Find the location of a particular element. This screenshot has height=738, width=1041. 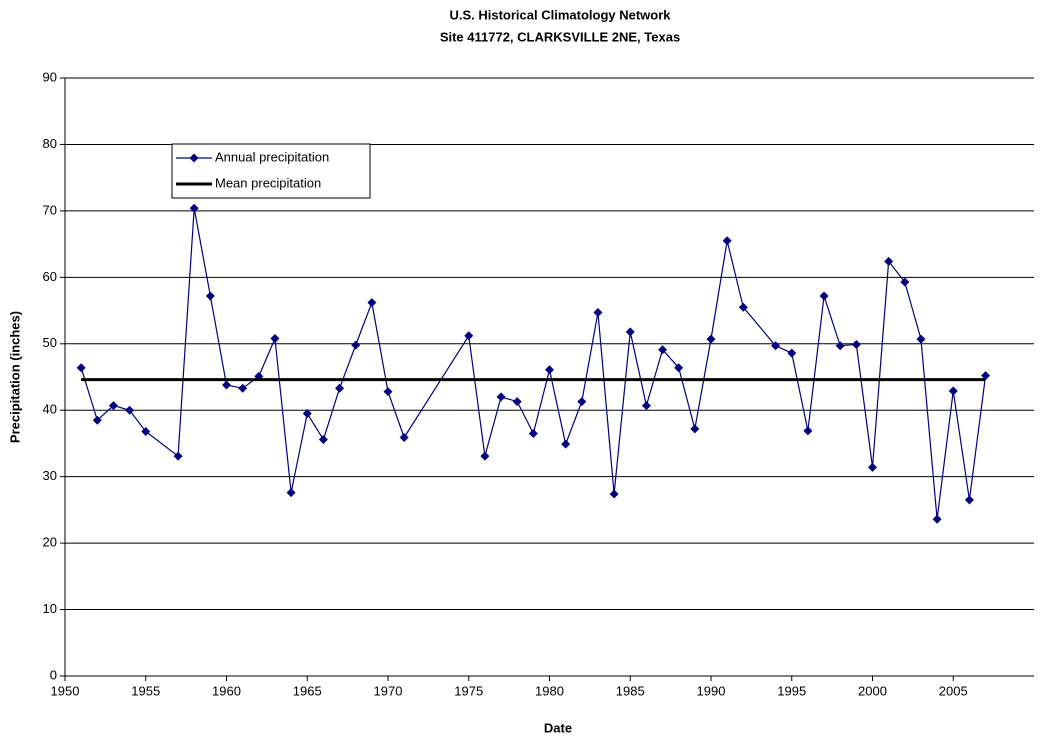

x-tick-label: 1970 is located at coordinates (388, 690).